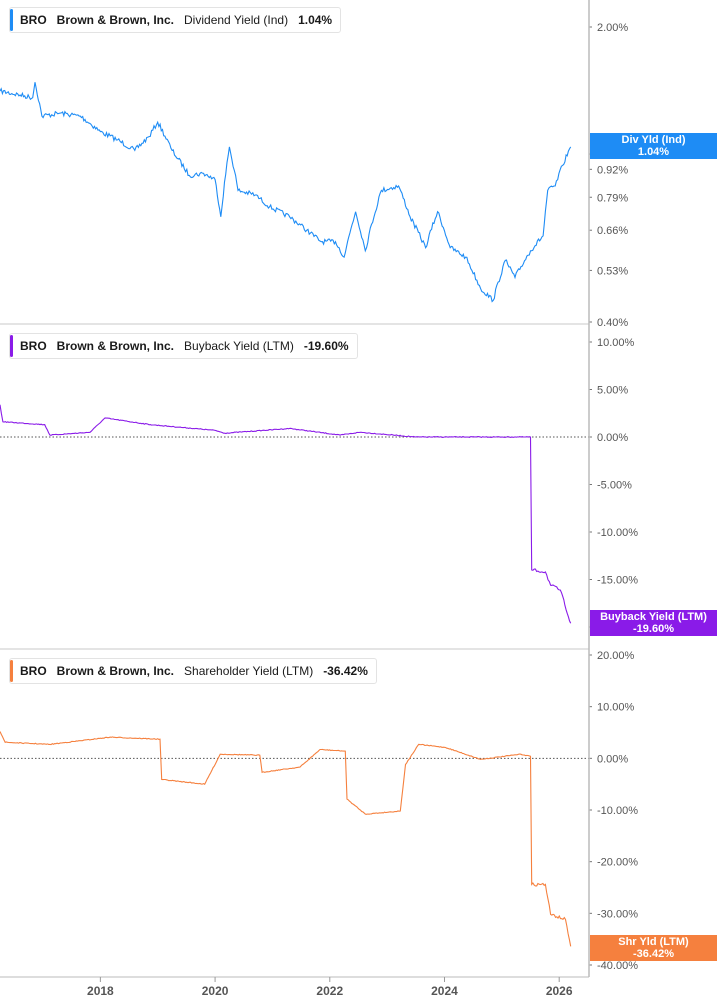 Image resolution: width=717 pixels, height=1005 pixels. Describe the element at coordinates (100, 991) in the screenshot. I see `x-tick-label: 2018` at that location.